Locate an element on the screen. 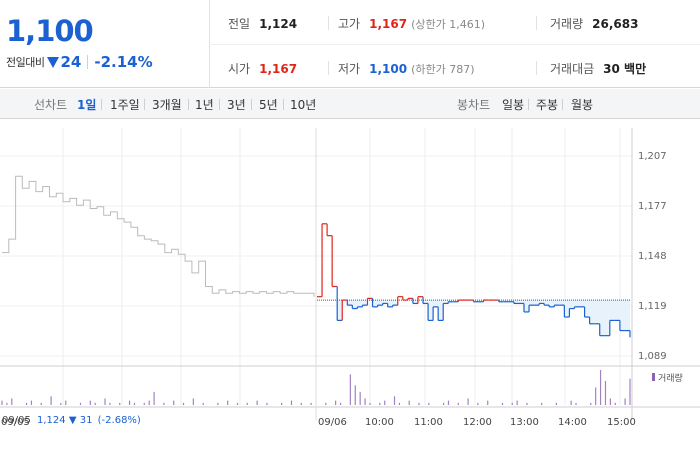 This screenshot has width=700, height=450. change-row: 전일대비 24 -2.14% is located at coordinates (79, 62).